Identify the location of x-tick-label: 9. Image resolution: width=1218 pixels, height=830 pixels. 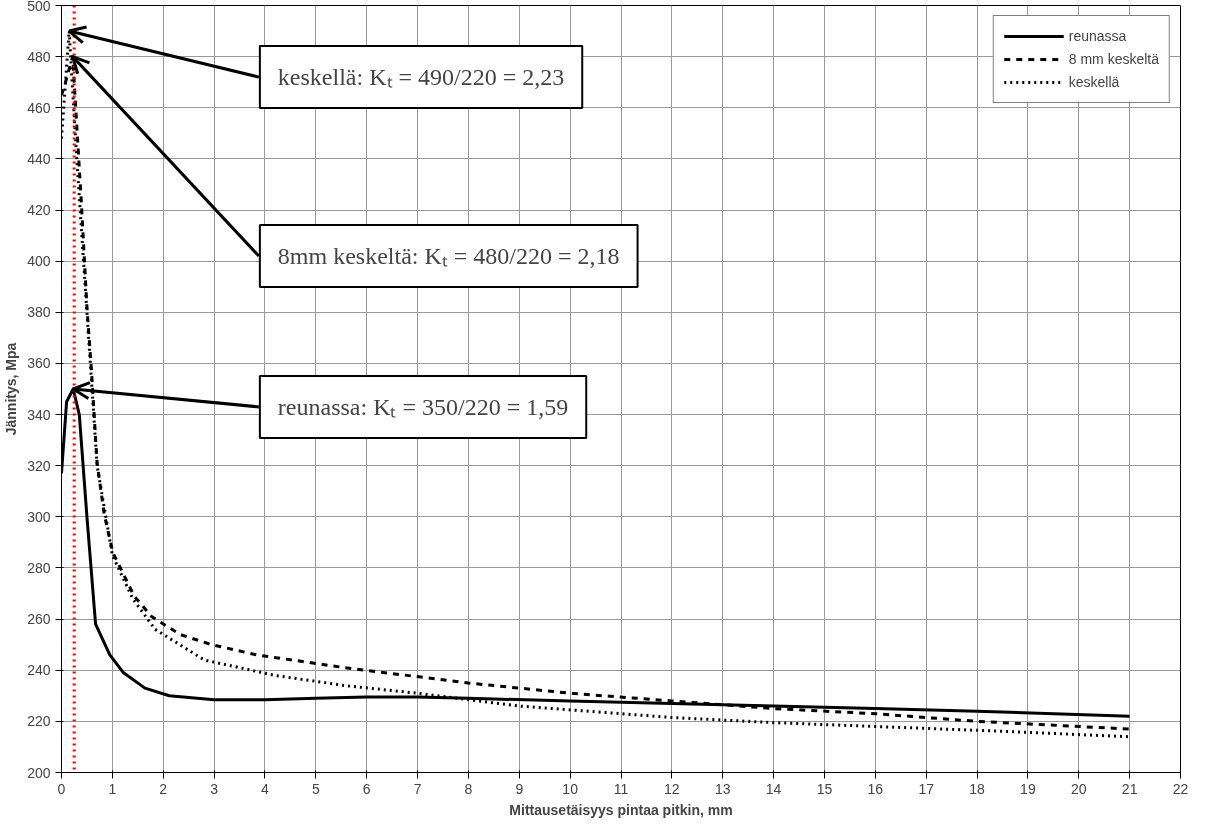
(519, 788).